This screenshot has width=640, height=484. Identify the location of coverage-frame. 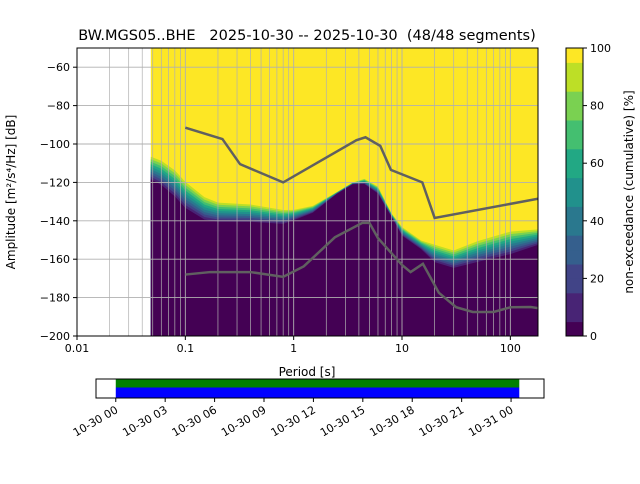
(320, 388).